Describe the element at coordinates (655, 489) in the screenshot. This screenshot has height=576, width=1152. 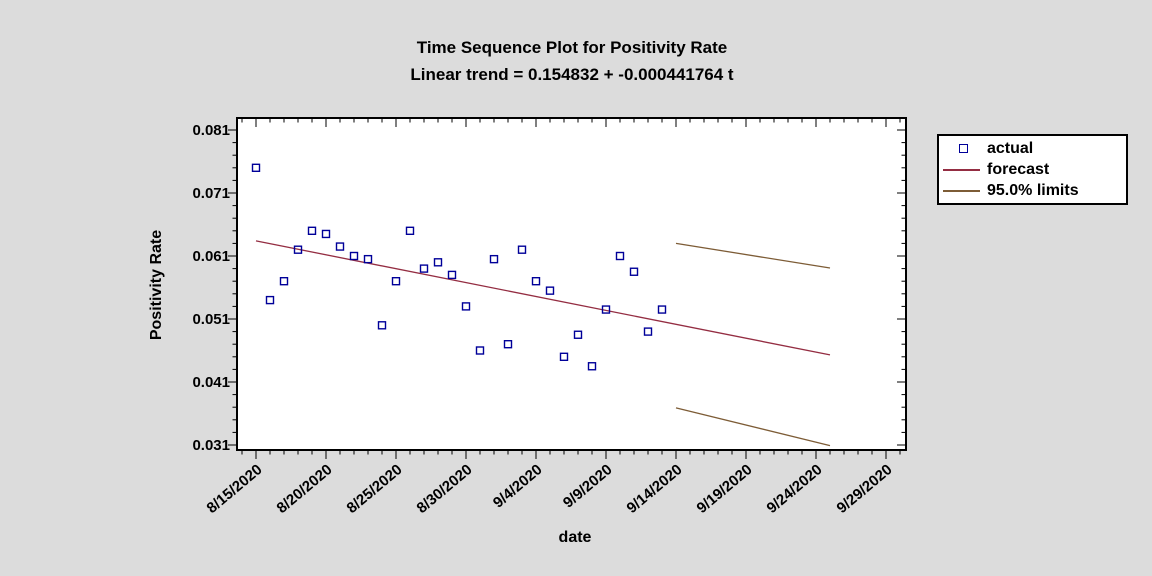
I see `x-tick-label: 9/14/2020` at that location.